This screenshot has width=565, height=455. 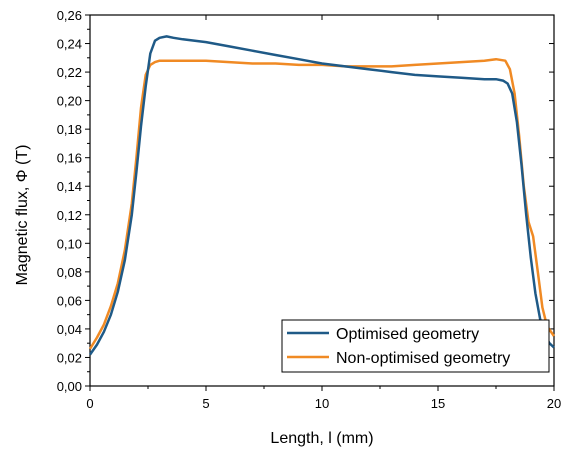 I want to click on y-tick-label: 0,12, so click(x=69, y=215).